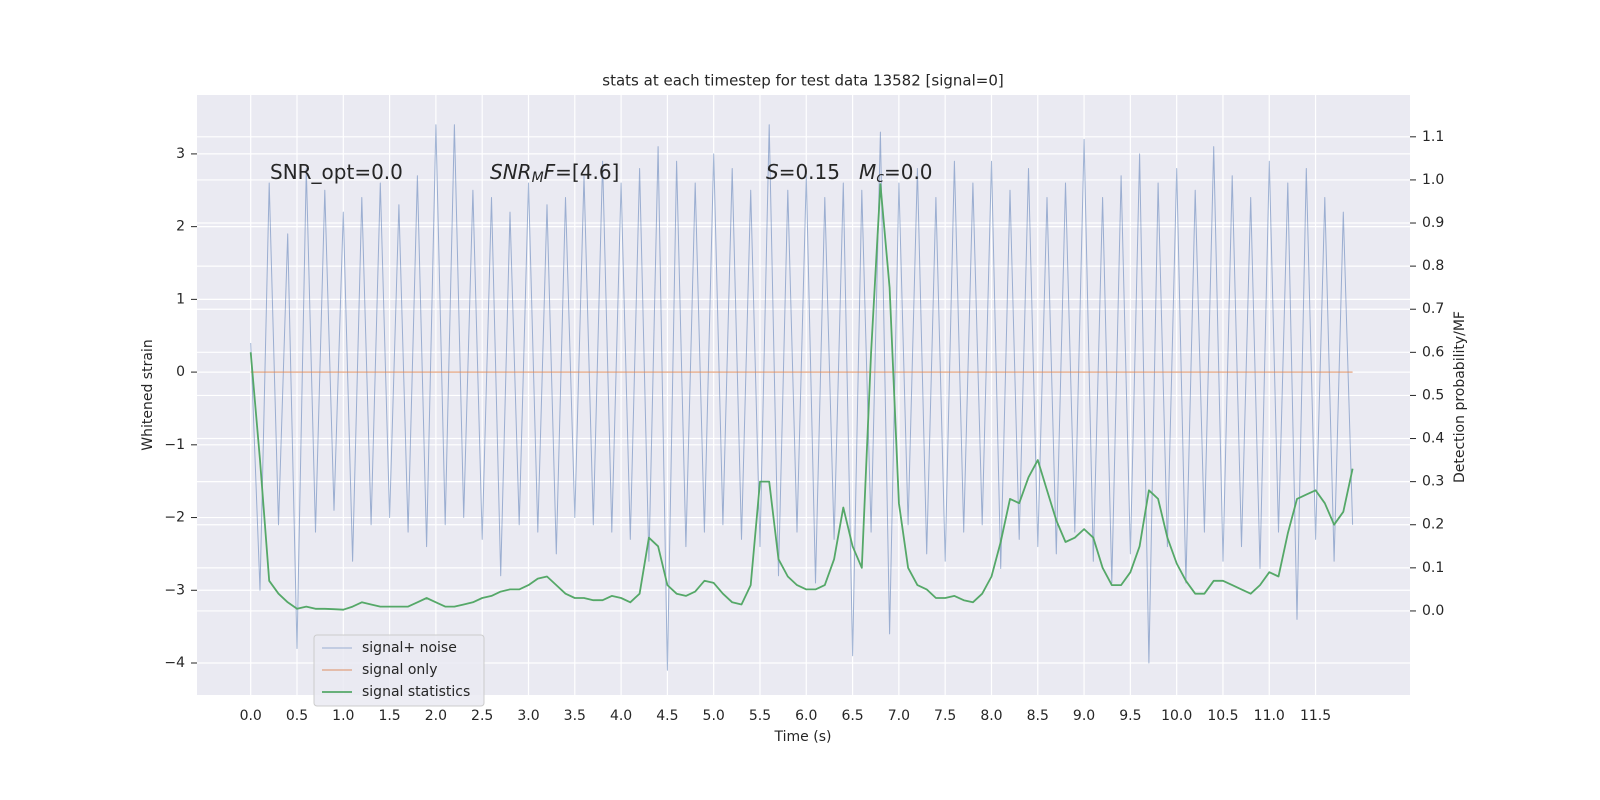  Describe the element at coordinates (1433, 439) in the screenshot. I see `y2-tick-label: 0.4` at that location.